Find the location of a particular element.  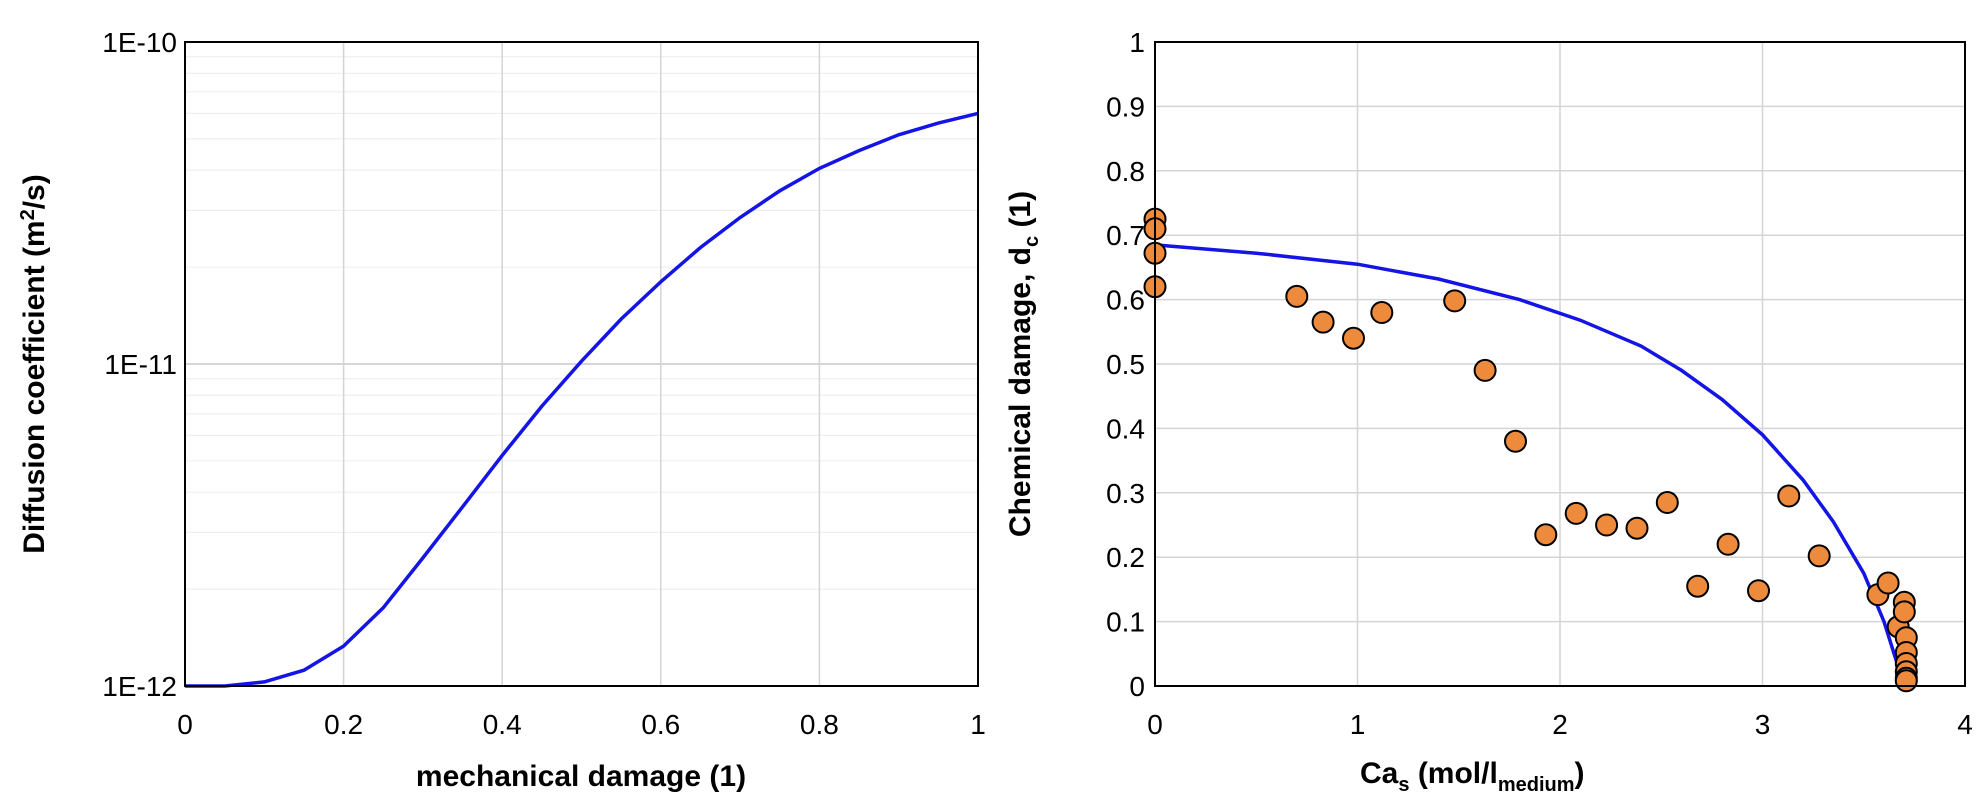

diffusion-chart-y-ticks: 1E-12 1E-11 1E-10 is located at coordinates (139, 364).